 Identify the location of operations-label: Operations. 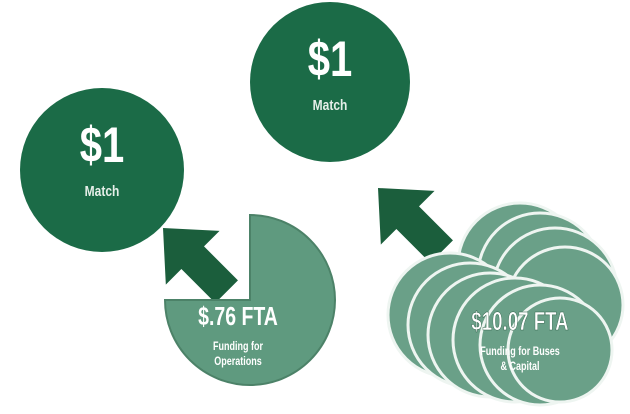
(238, 362).